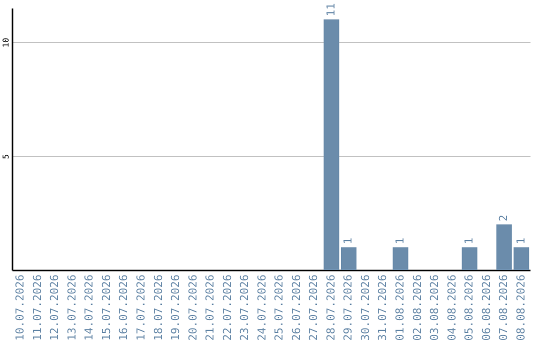 The height and width of the screenshot is (340, 540). What do you see at coordinates (71, 307) in the screenshot?
I see `x-tick-label: 13.07.2026` at bounding box center [71, 307].